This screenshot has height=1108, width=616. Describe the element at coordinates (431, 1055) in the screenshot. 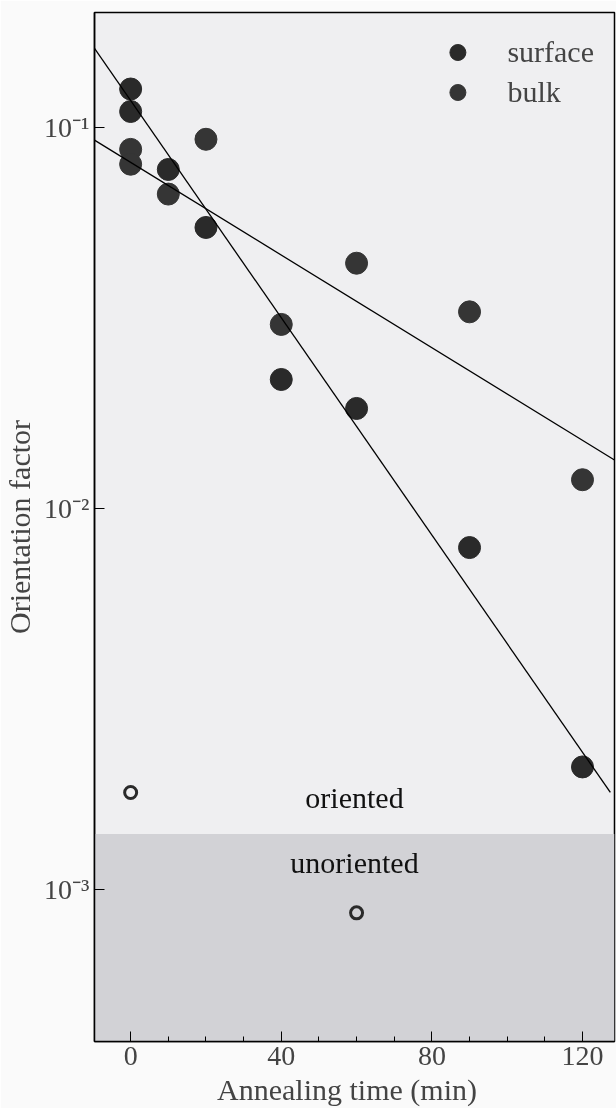

I see `x-tick-label: 80` at that location.